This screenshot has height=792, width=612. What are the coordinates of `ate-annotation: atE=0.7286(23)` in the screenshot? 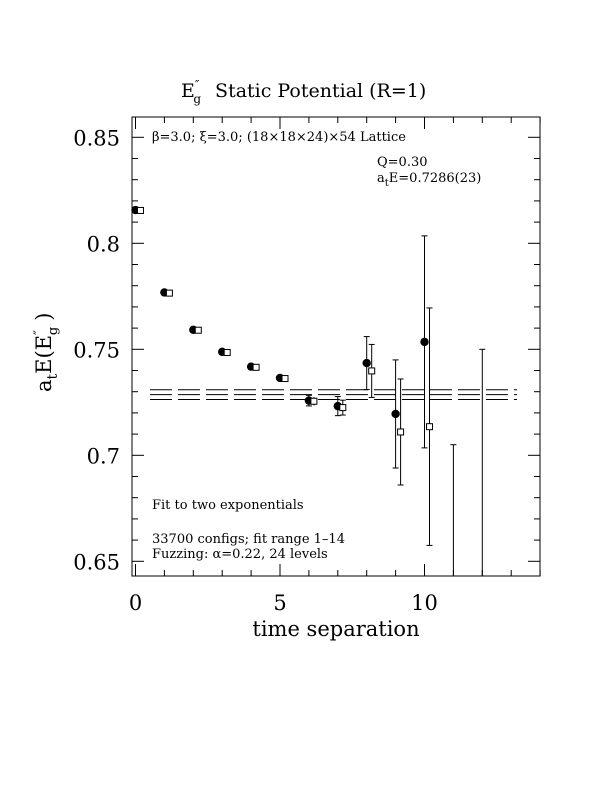 It's located at (429, 180).